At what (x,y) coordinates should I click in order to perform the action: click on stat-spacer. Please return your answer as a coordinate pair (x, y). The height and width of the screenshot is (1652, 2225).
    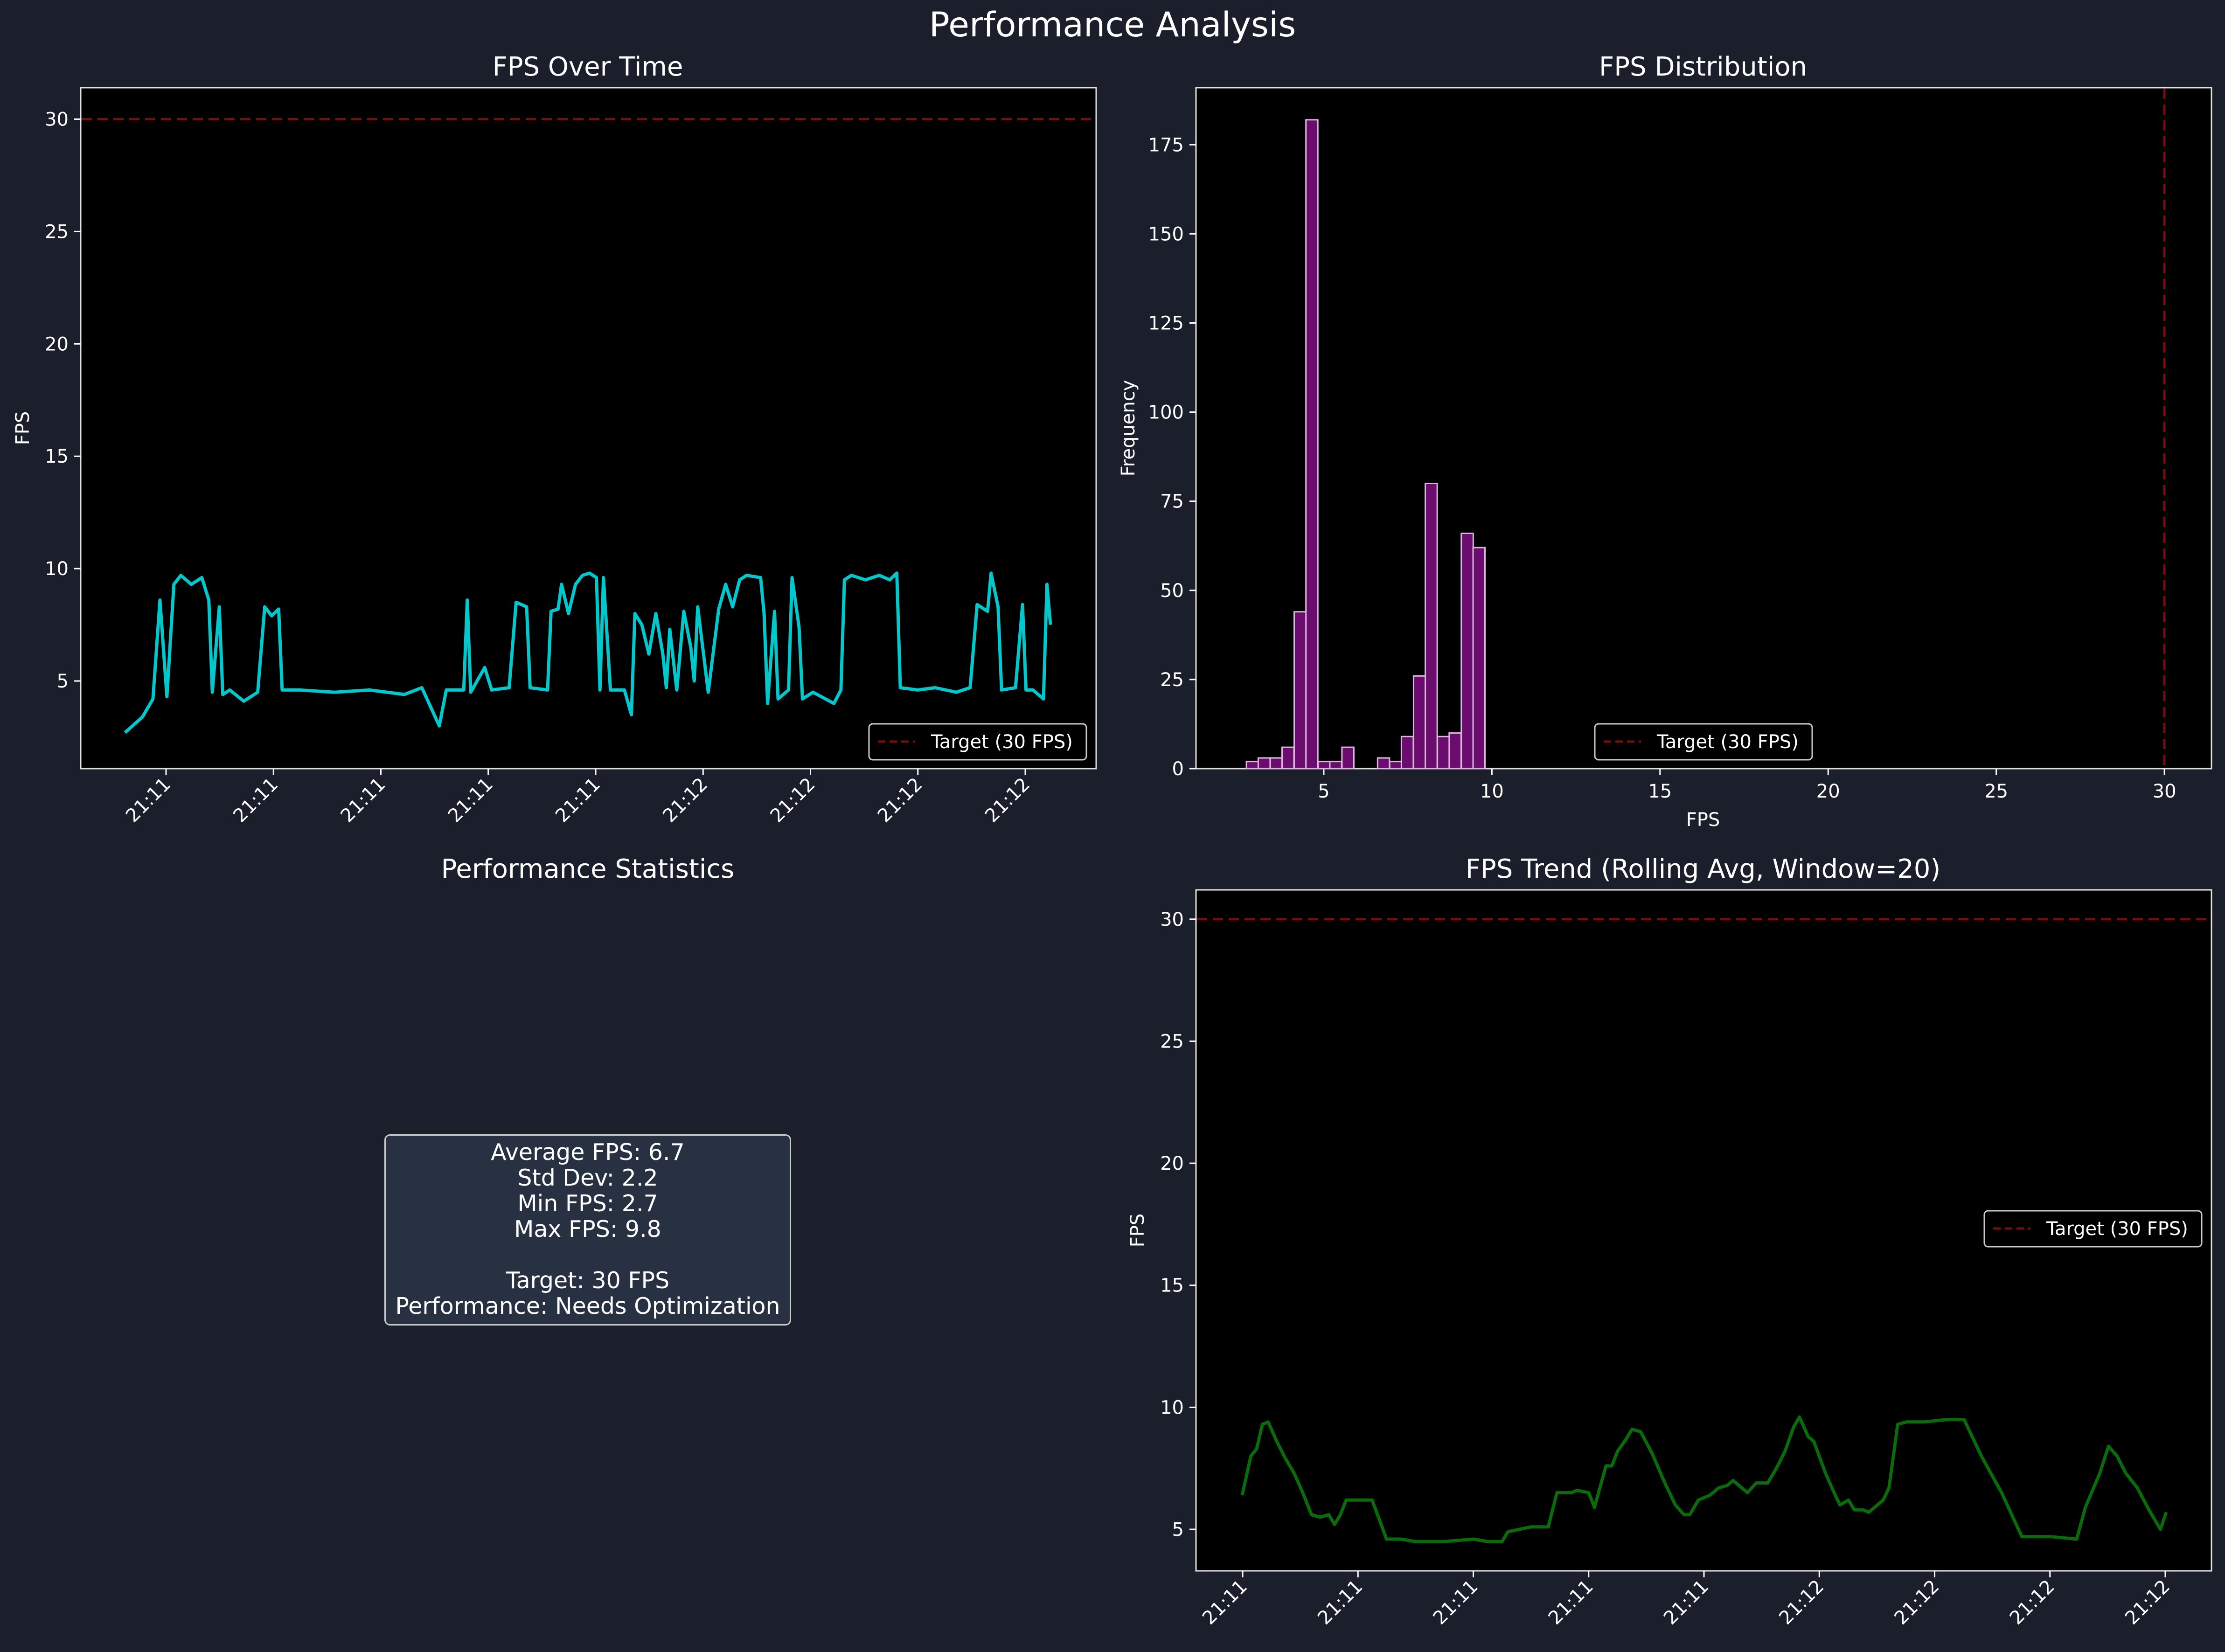
    Looking at the image, I should click on (588, 1255).